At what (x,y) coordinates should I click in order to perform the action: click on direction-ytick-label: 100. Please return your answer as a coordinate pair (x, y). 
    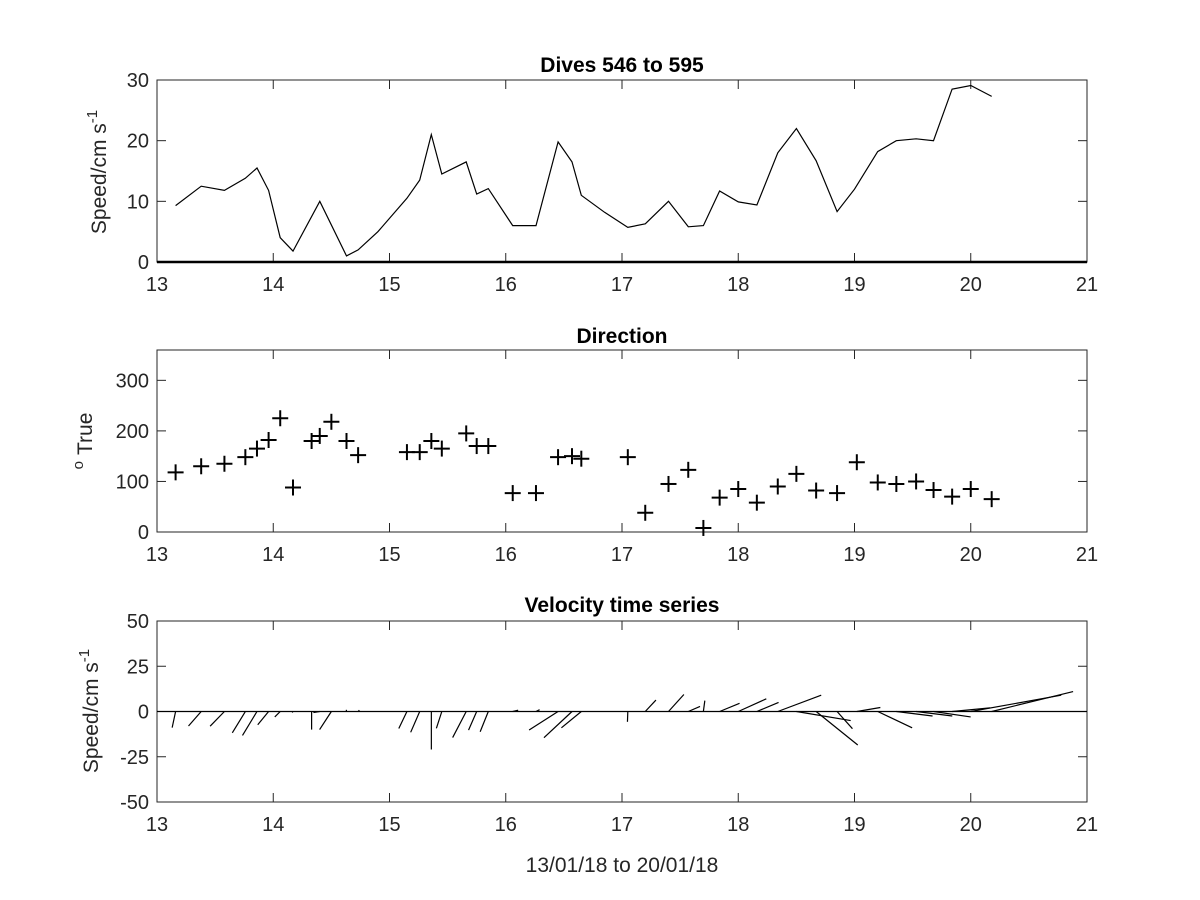
    Looking at the image, I should click on (132, 482).